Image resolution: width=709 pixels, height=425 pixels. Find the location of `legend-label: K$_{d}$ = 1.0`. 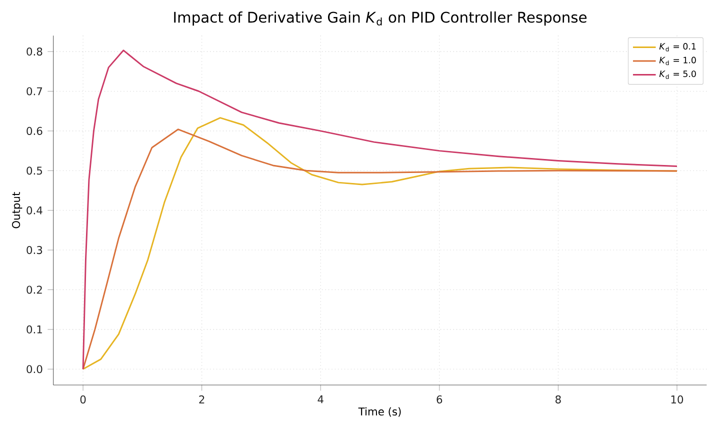

legend-label: K$_{d}$ = 1.0 is located at coordinates (677, 61).